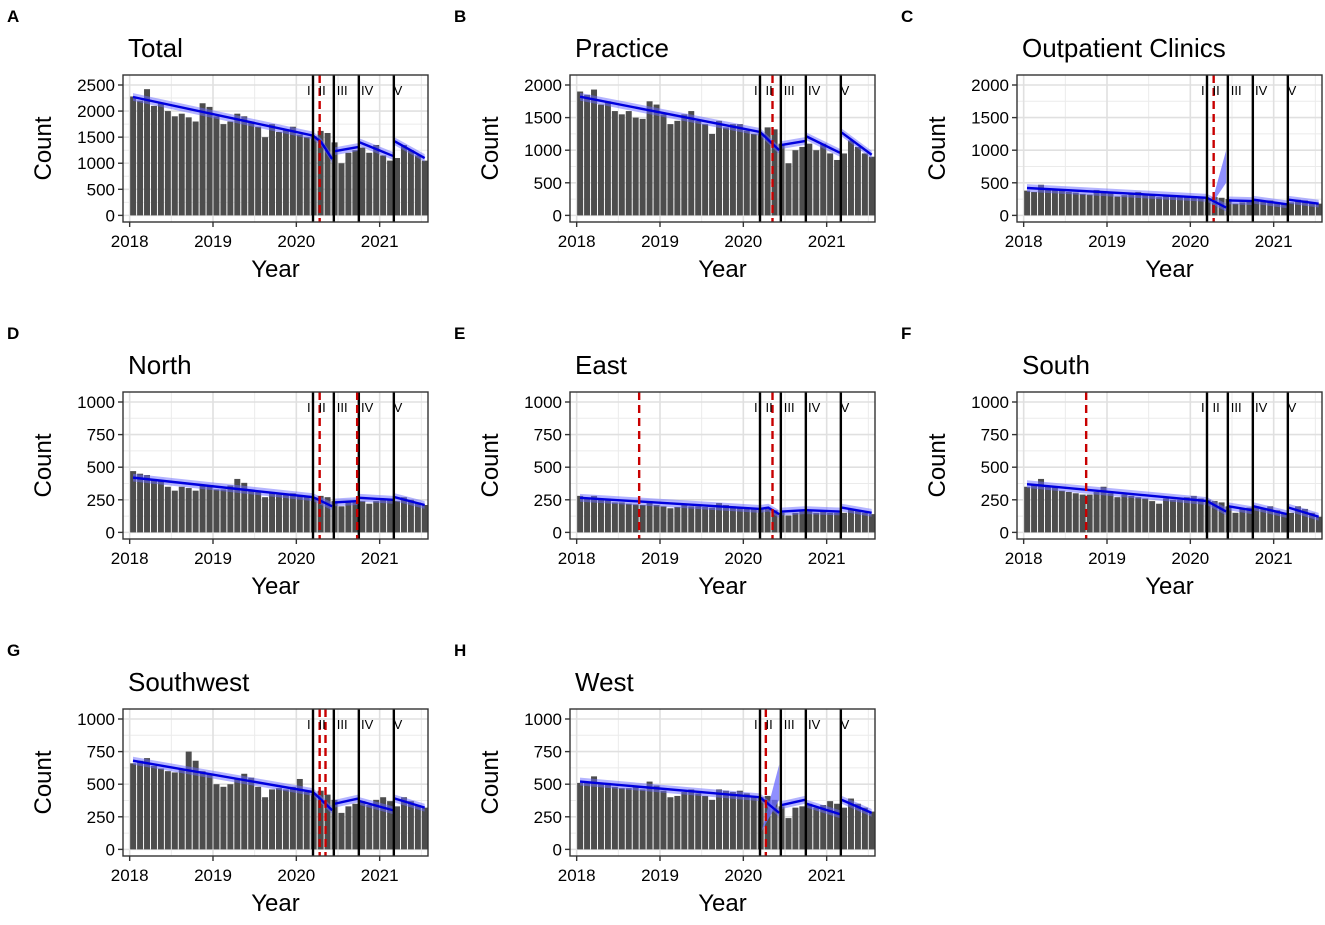 This screenshot has width=1325, height=925. What do you see at coordinates (155, 48) in the screenshot?
I see `panel-title: Total` at bounding box center [155, 48].